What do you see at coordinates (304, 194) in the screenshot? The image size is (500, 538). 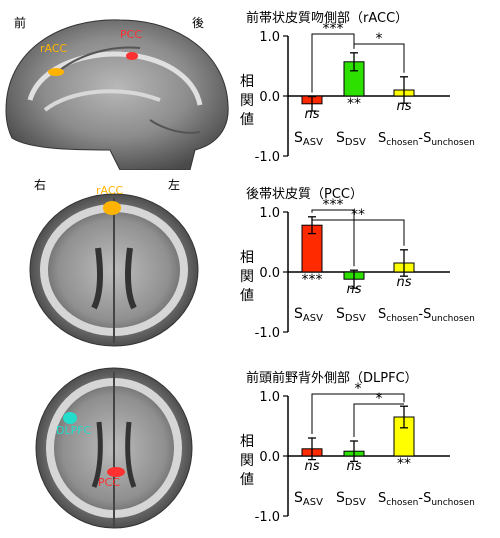 I see `chart-title-2: 後帯状皮質（PCC）` at bounding box center [304, 194].